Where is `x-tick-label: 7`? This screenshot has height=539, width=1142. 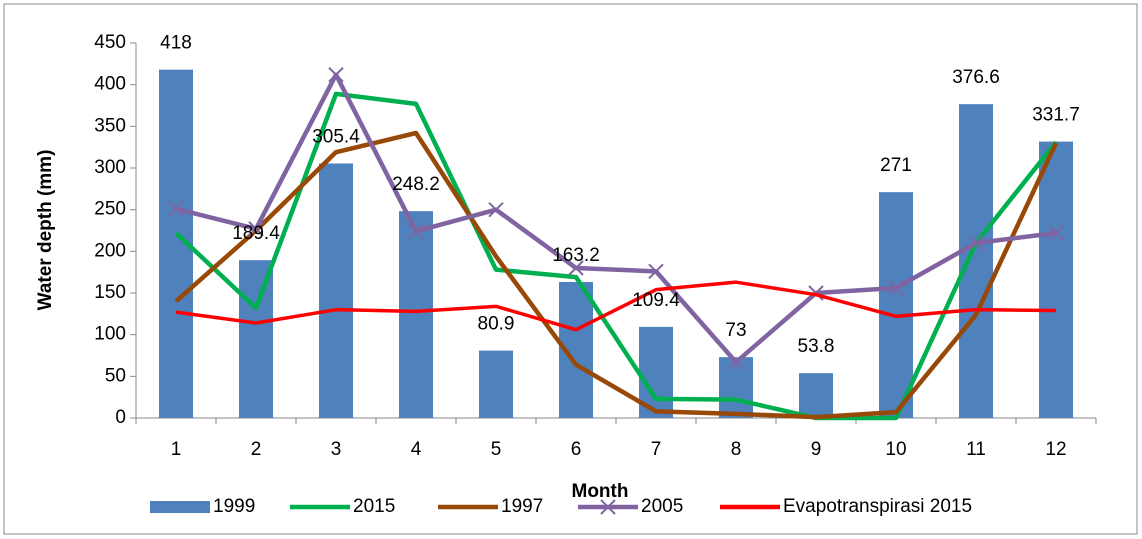
x-tick-label: 7 is located at coordinates (656, 449).